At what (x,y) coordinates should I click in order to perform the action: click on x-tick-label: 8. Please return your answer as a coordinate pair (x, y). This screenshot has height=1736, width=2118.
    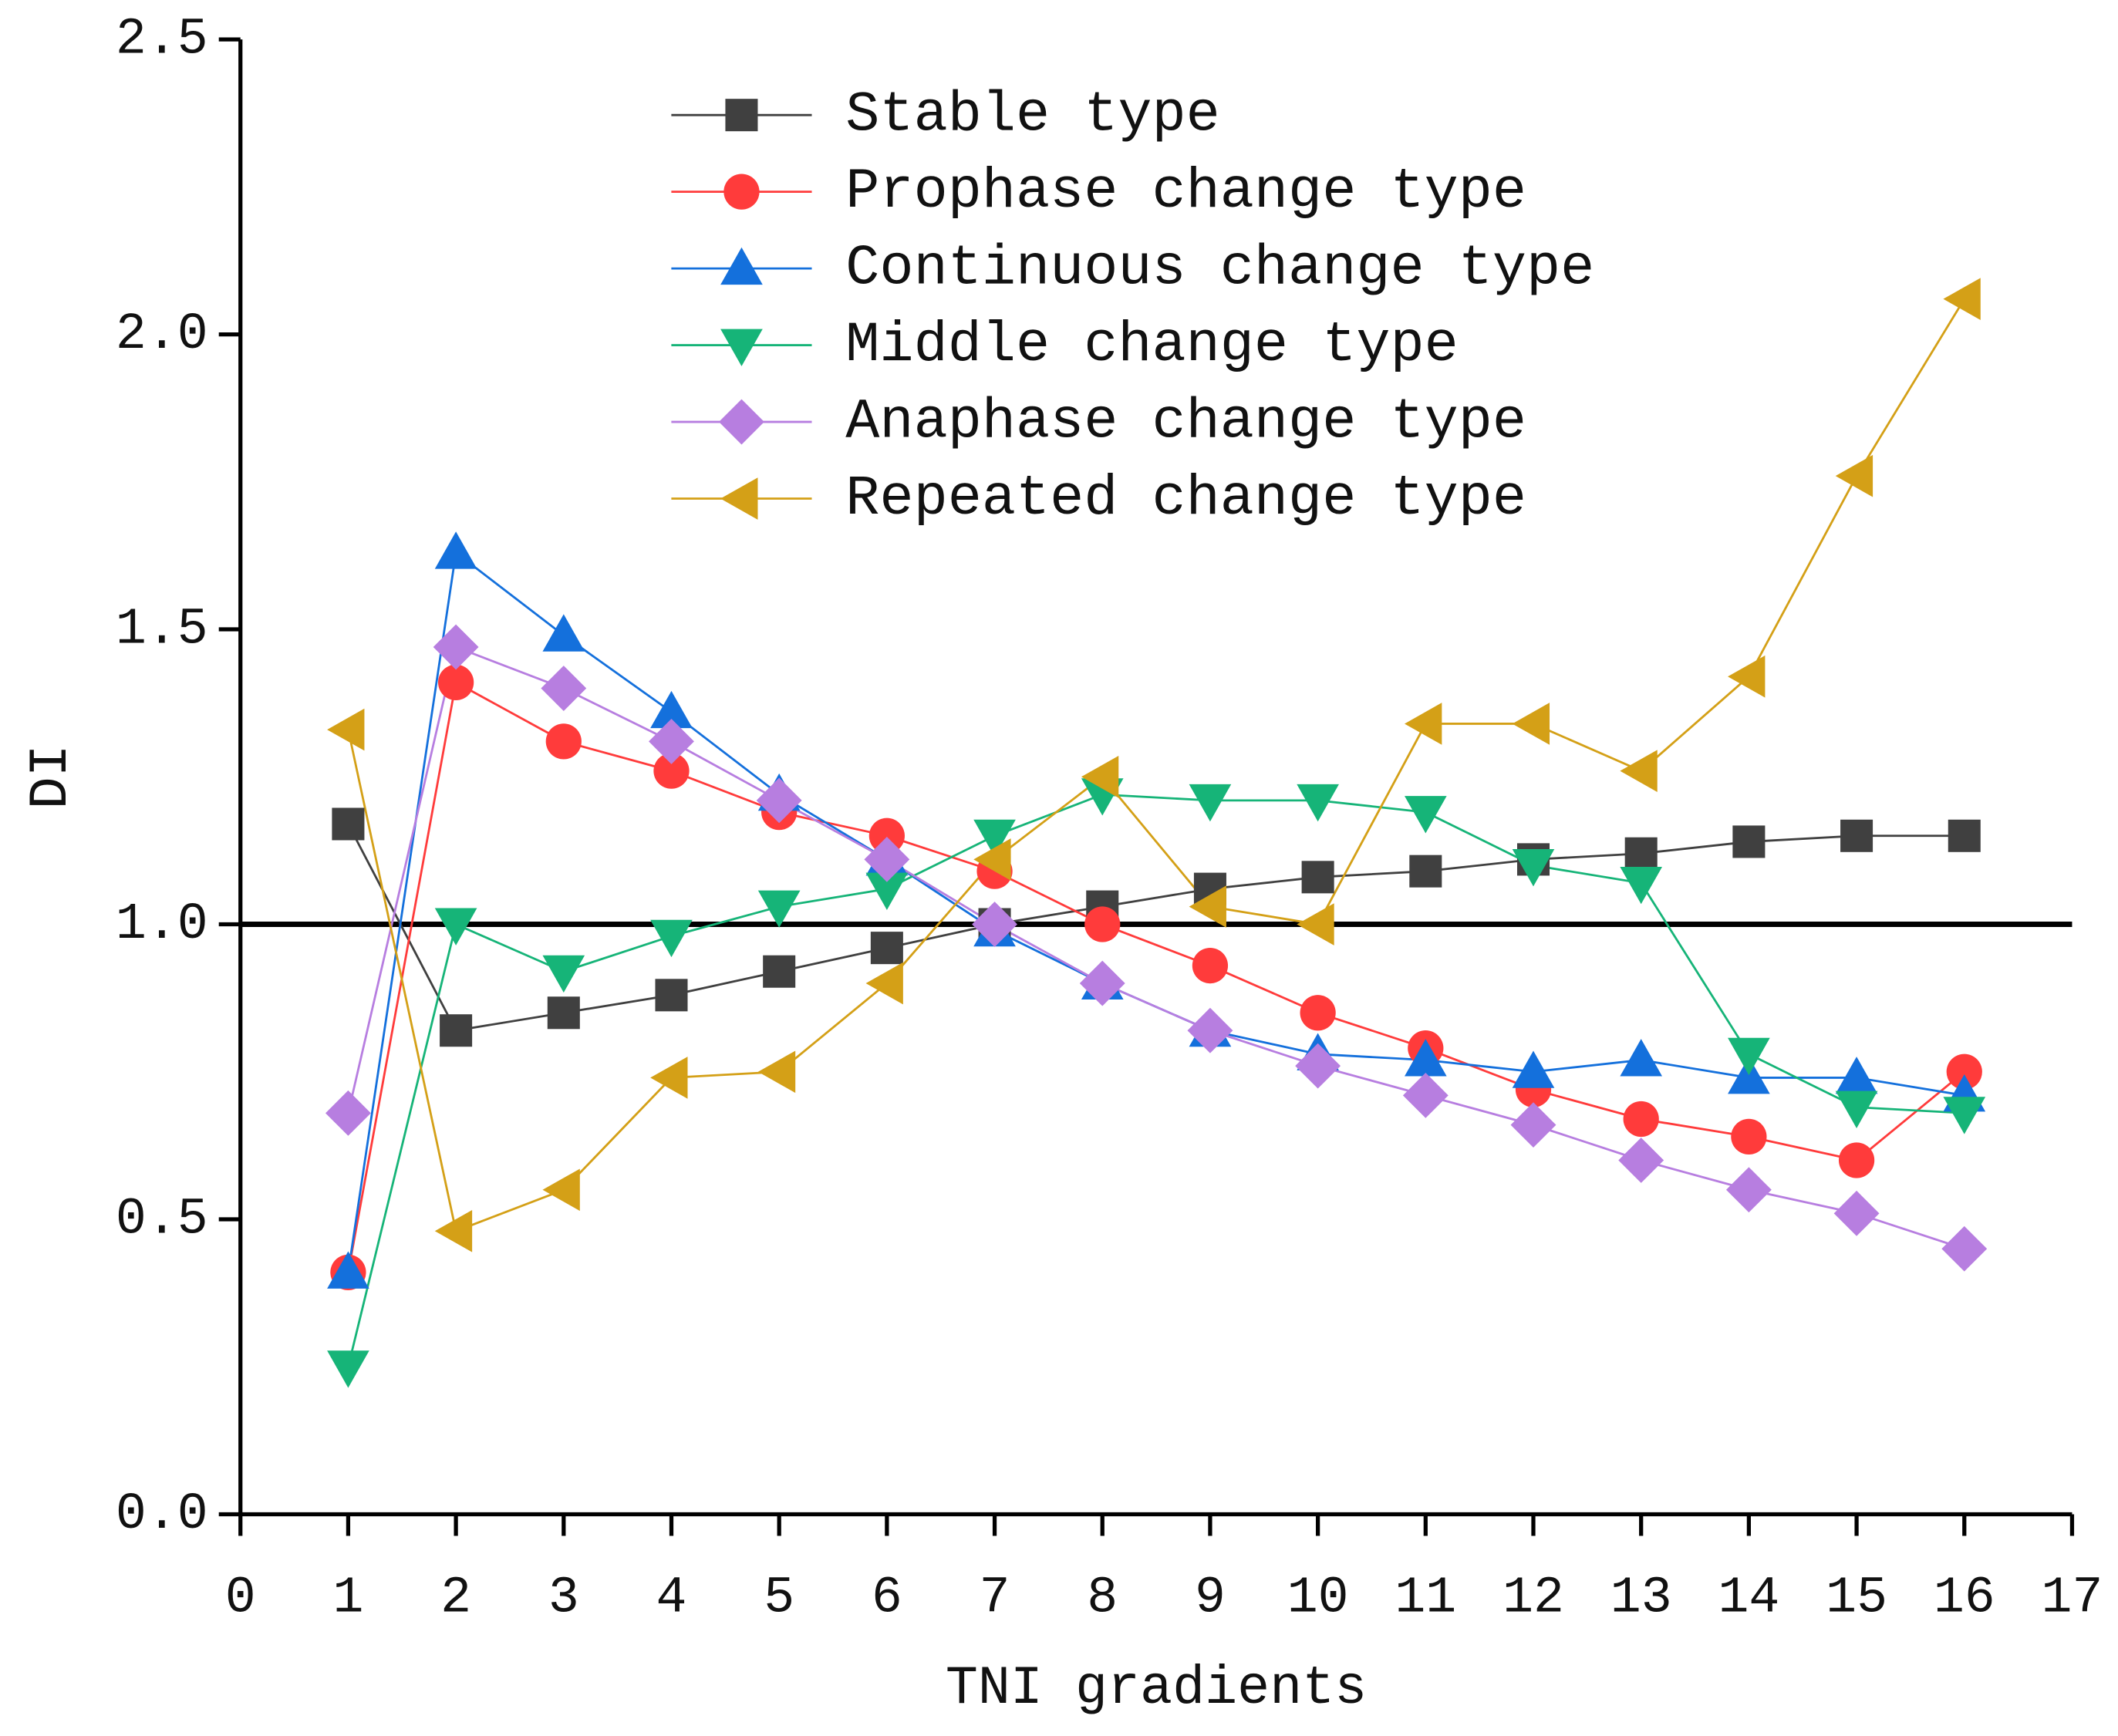
    Looking at the image, I should click on (1102, 1598).